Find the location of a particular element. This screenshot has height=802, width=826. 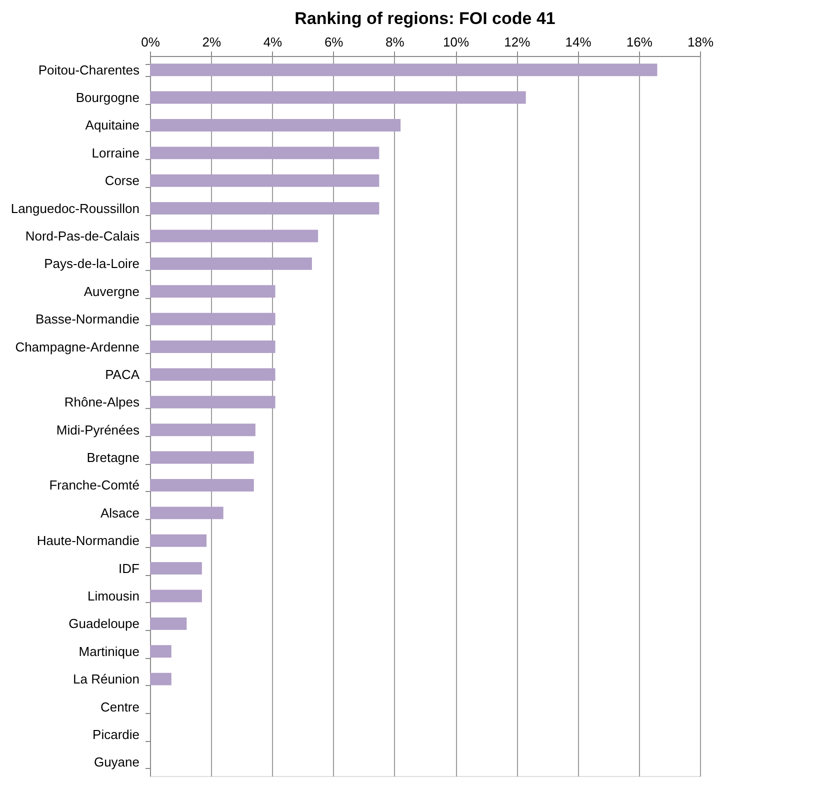

y-tick-label: Limousin is located at coordinates (113, 596).